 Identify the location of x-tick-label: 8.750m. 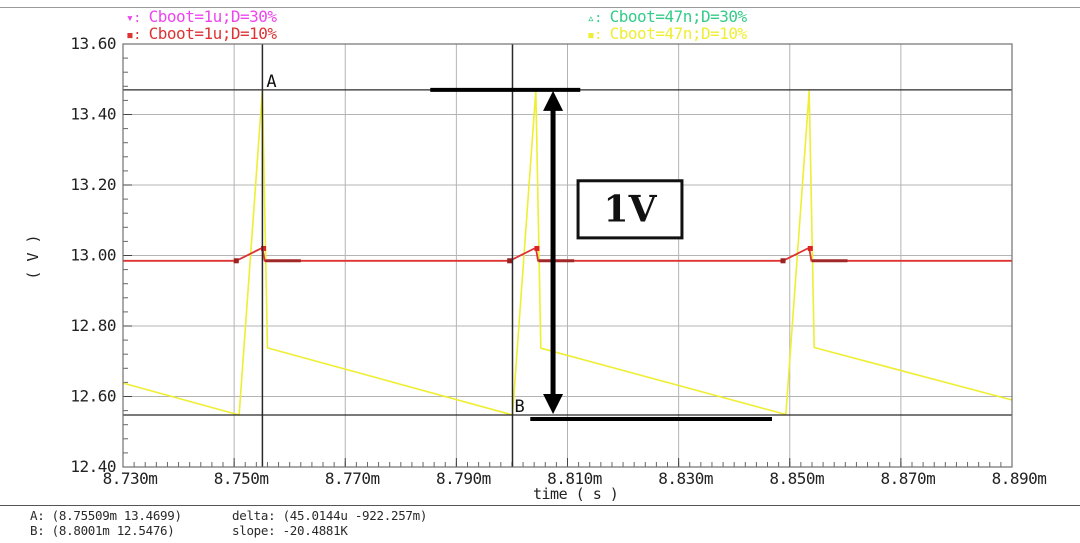
(241, 478).